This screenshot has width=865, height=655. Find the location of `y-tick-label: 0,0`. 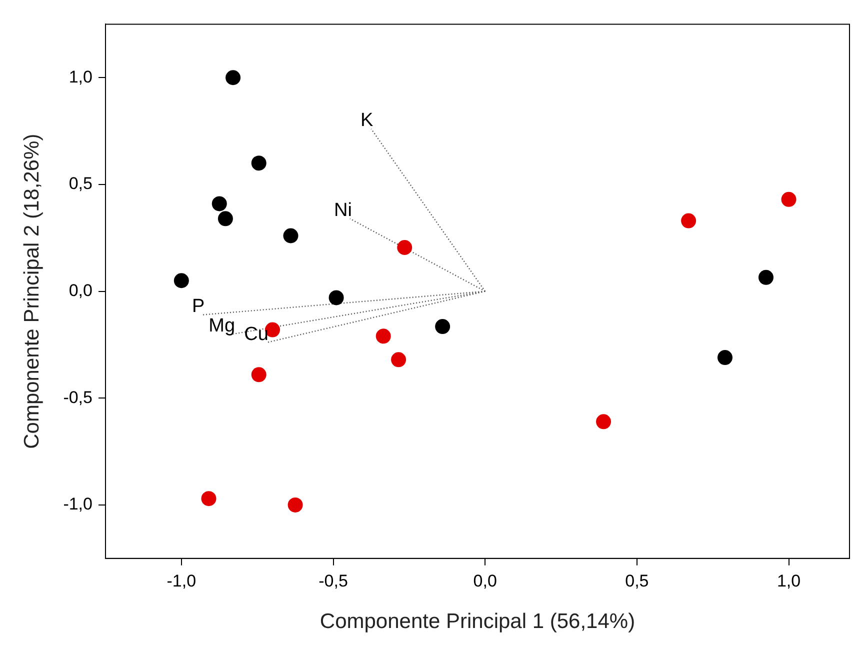

y-tick-label: 0,0 is located at coordinates (80, 290).